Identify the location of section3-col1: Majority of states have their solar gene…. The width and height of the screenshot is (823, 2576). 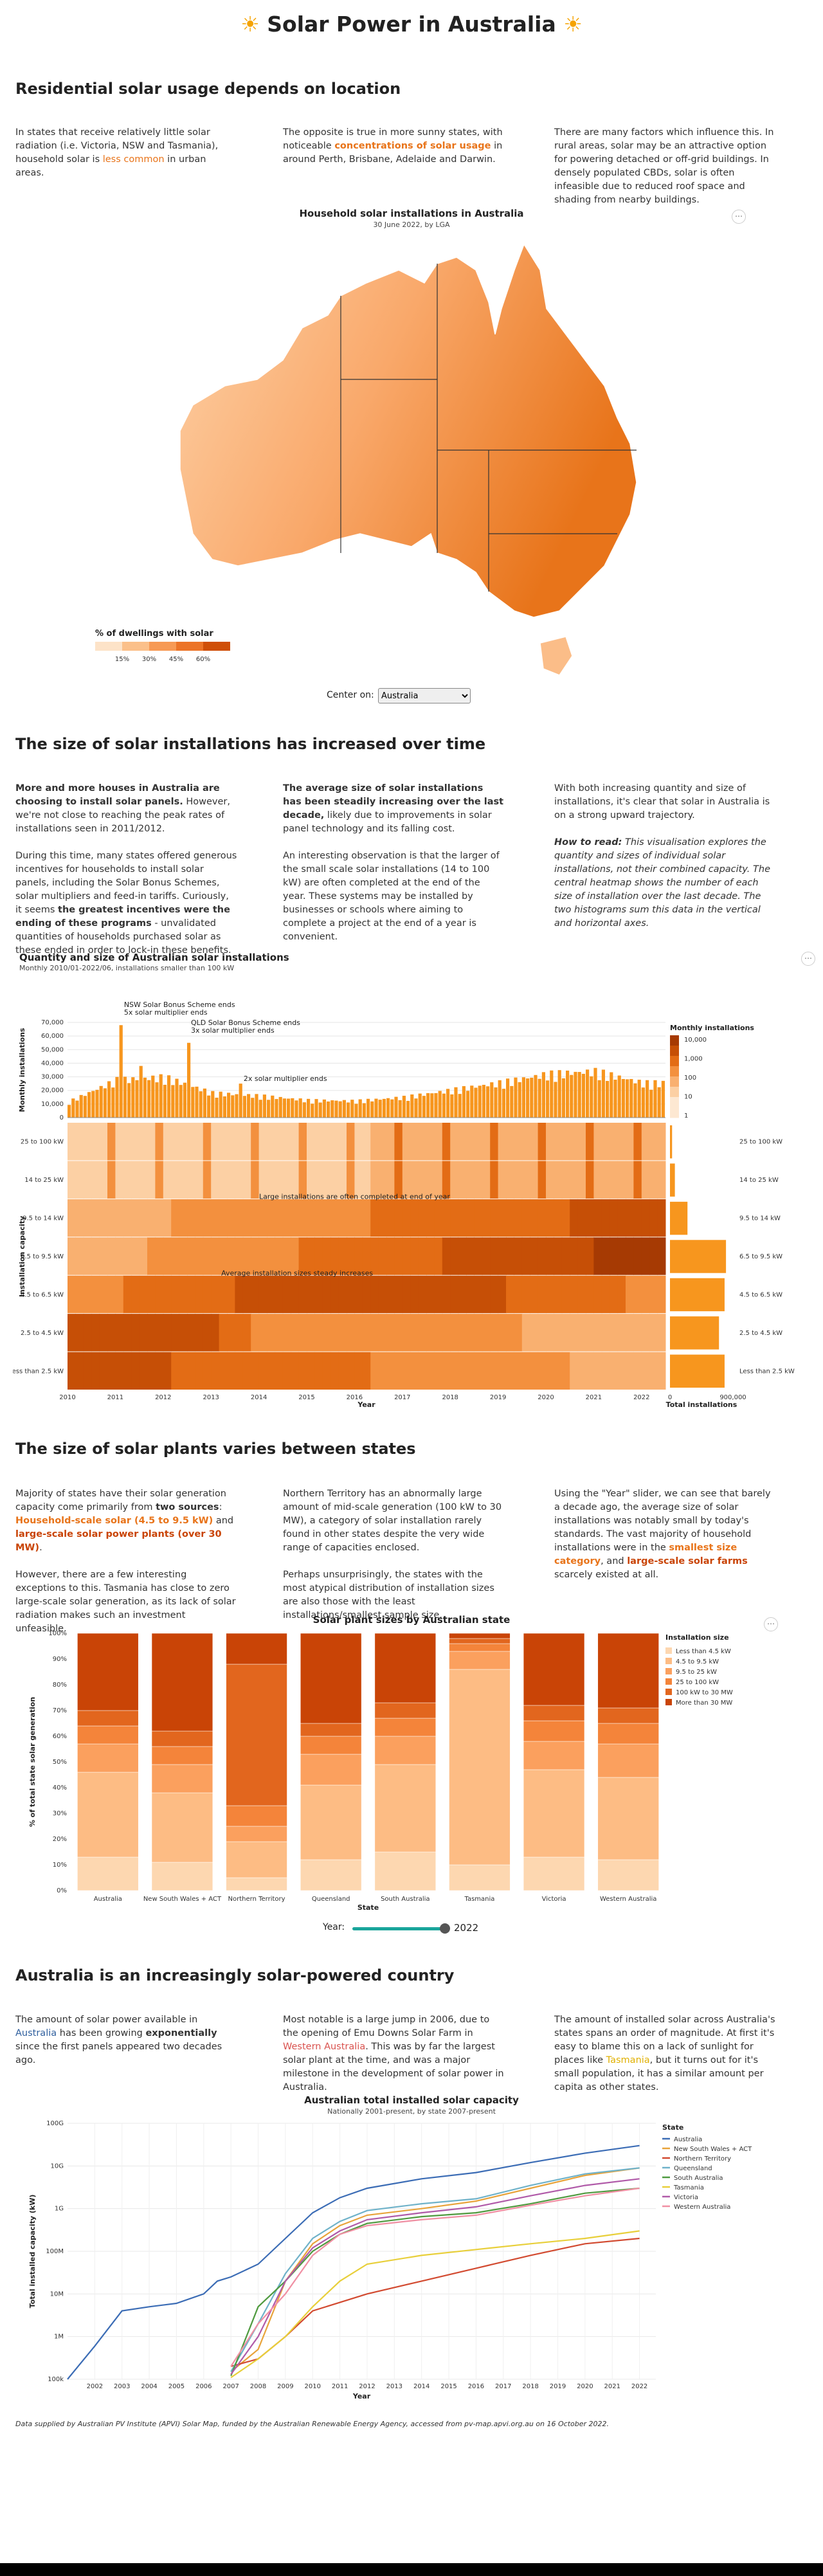
(126, 1561).